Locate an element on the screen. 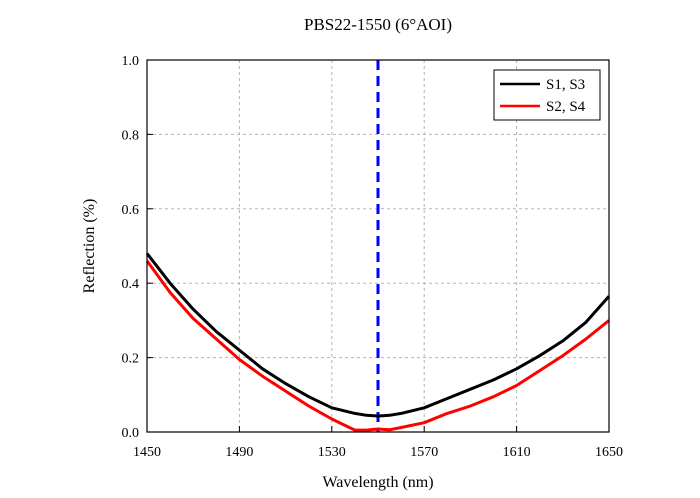 The width and height of the screenshot is (700, 498). x-tick-label: 1650 is located at coordinates (609, 452).